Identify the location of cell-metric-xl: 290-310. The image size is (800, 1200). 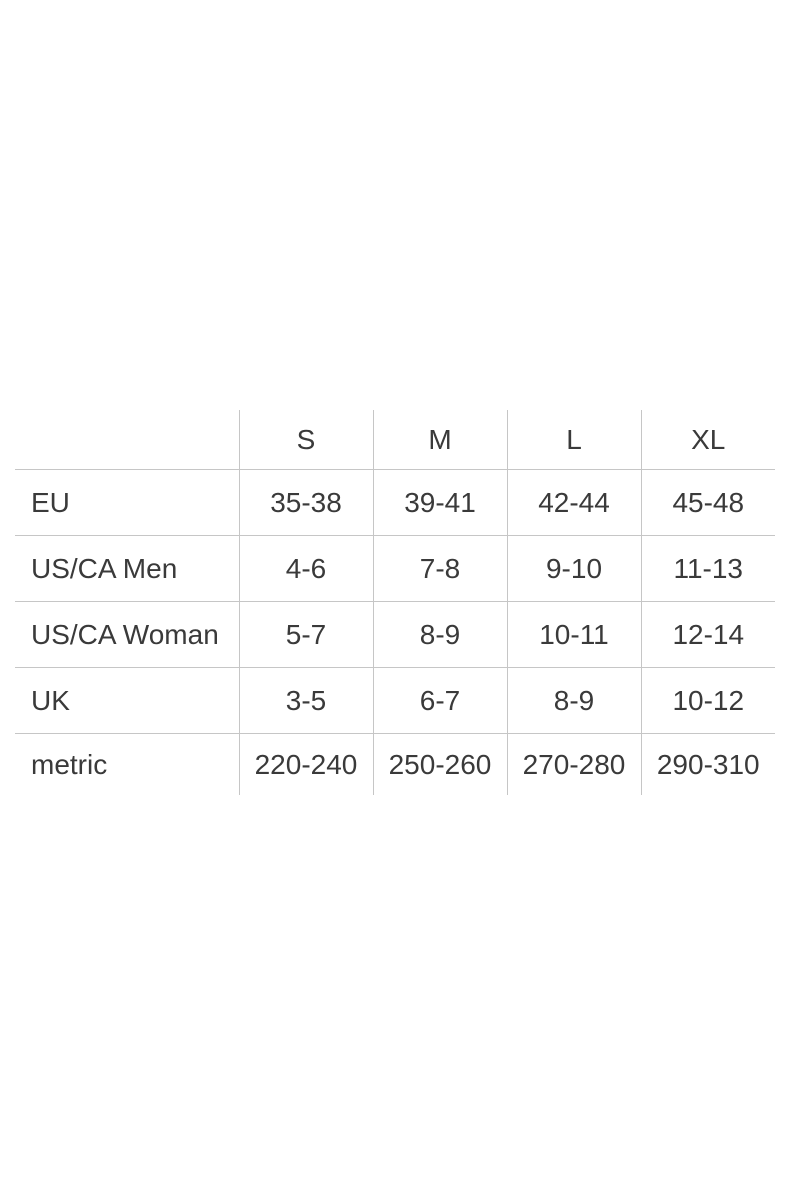
(707, 764).